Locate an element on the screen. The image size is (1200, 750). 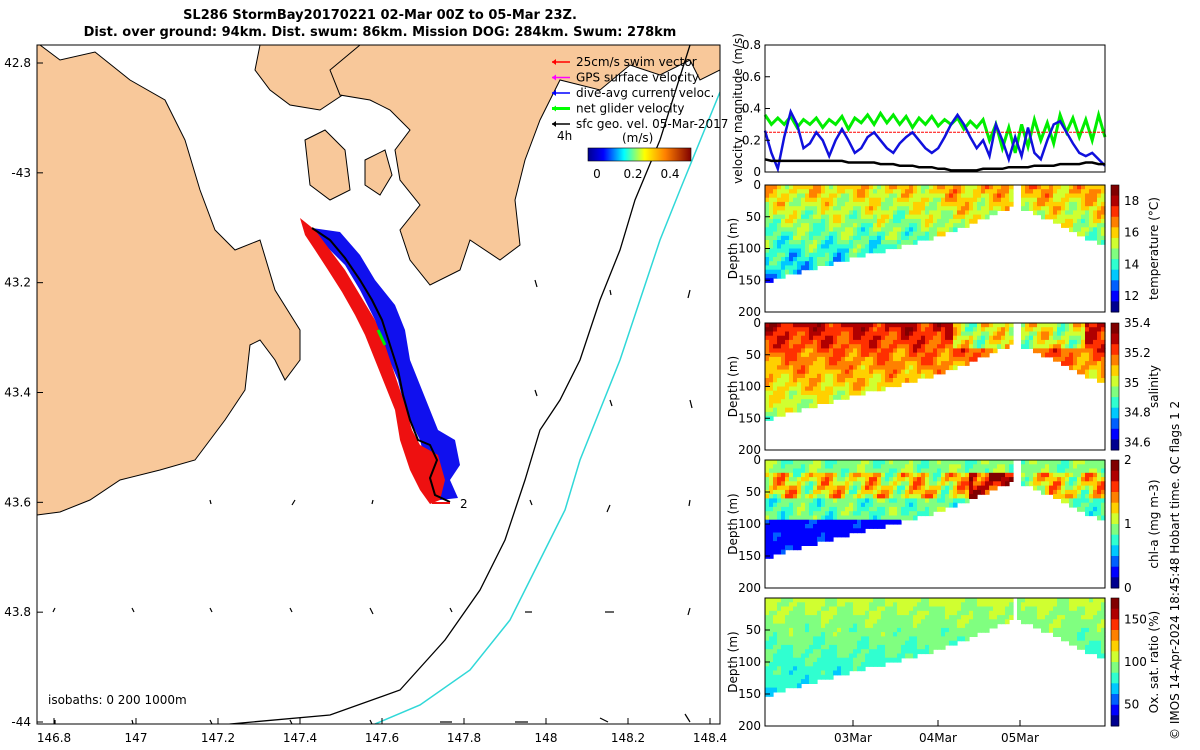
depth-tick-label: 50 is located at coordinates (753, 492).